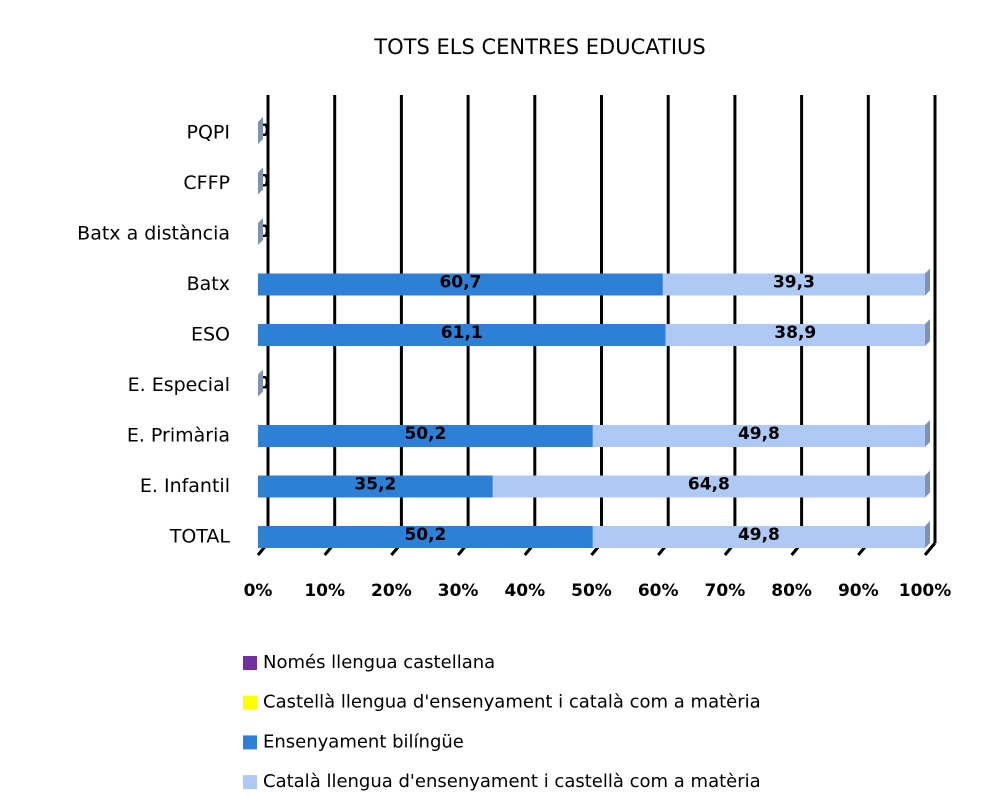 Image resolution: width=1003 pixels, height=796 pixels. I want to click on data-label: 61,1, so click(462, 333).